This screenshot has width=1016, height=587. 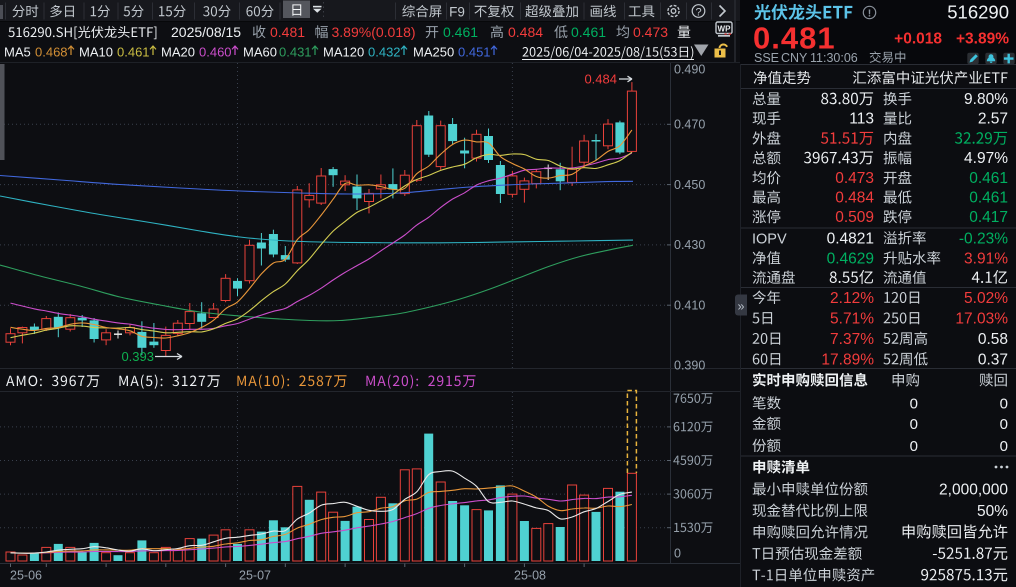 I want to click on svg-text: 2.12%, so click(x=852, y=298).